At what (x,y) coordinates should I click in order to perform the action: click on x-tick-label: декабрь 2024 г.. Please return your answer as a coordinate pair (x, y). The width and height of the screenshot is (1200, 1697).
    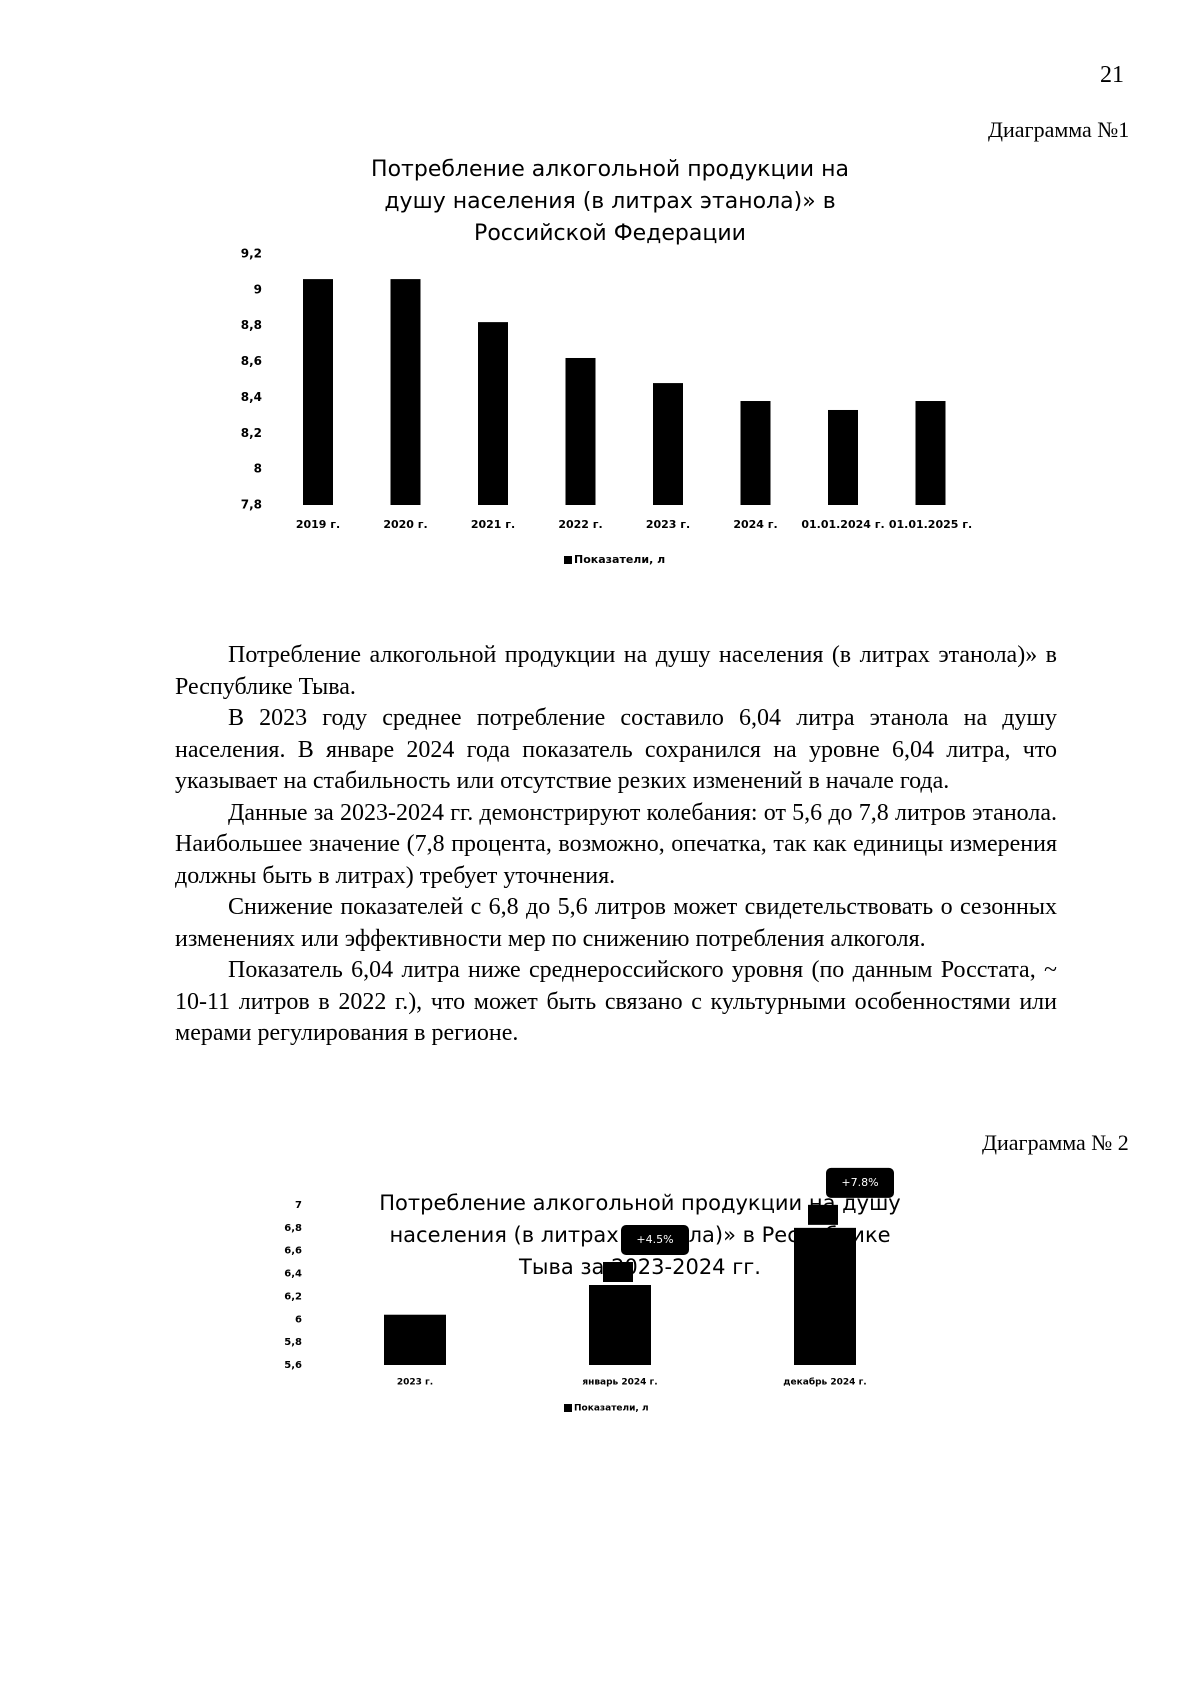
    Looking at the image, I should click on (824, 1382).